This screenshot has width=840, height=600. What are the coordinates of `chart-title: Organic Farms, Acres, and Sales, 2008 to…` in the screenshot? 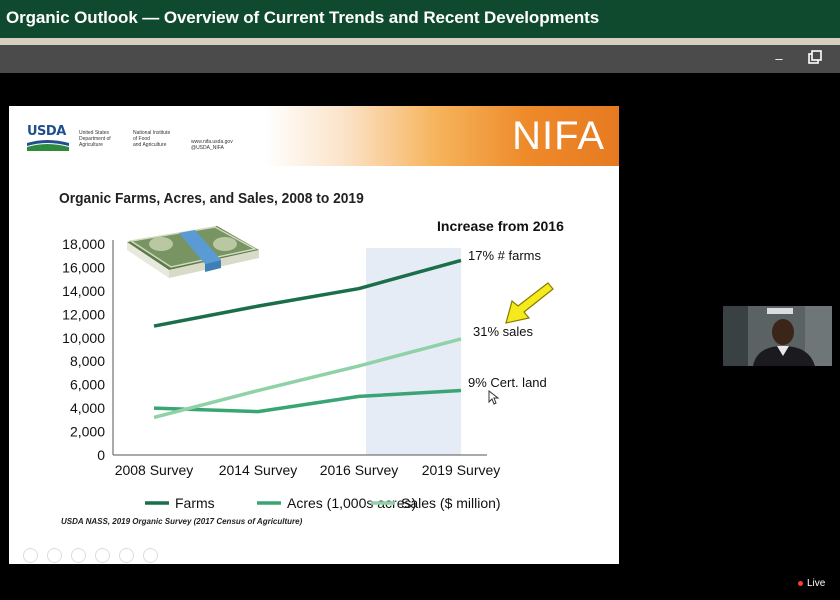 It's located at (211, 198).